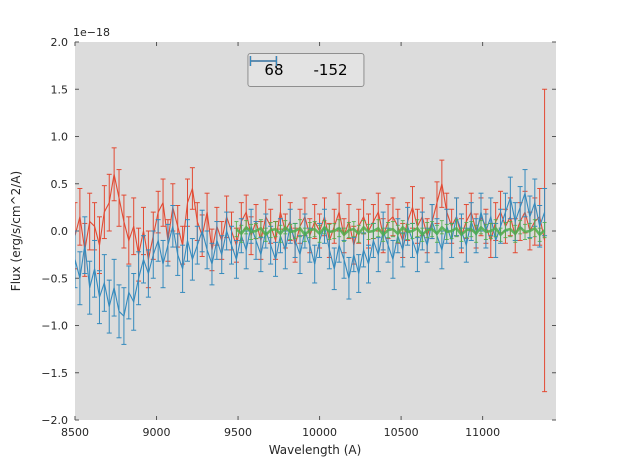 This screenshot has width=617, height=467. I want to click on legend-label--152: -152, so click(330, 70).